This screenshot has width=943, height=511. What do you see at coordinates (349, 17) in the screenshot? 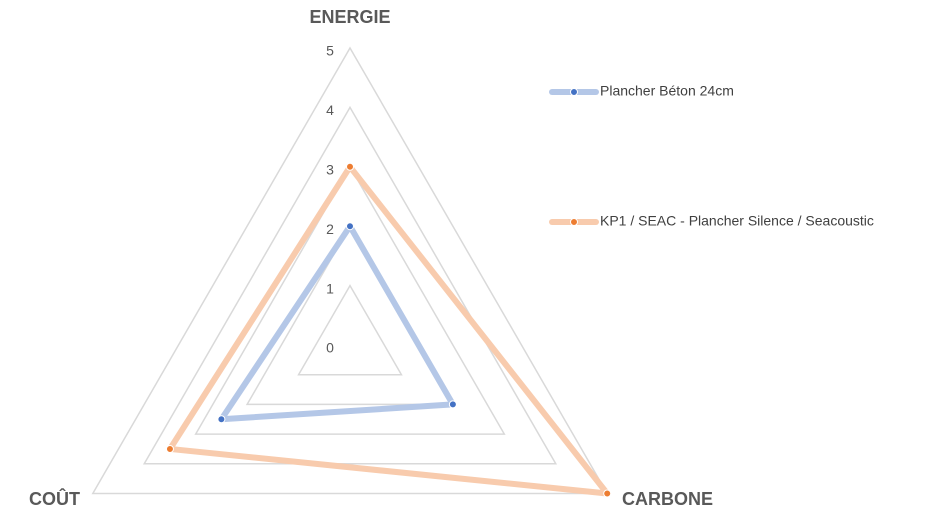
I see `category-label: ENERGIE` at bounding box center [349, 17].